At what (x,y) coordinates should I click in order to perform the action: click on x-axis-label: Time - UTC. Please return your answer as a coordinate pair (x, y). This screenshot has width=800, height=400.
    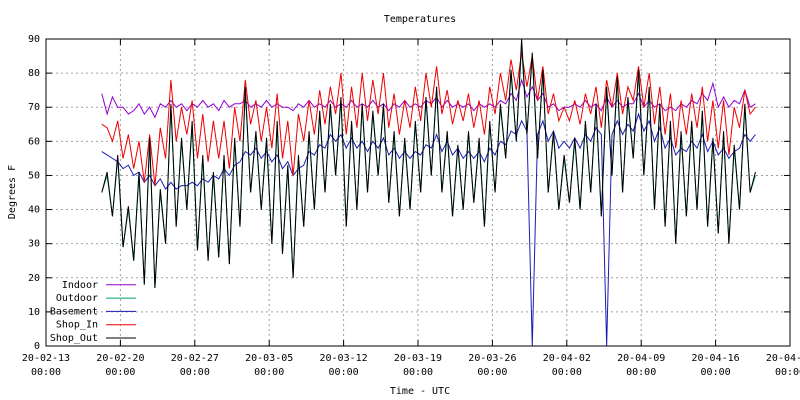
    Looking at the image, I should click on (420, 391).